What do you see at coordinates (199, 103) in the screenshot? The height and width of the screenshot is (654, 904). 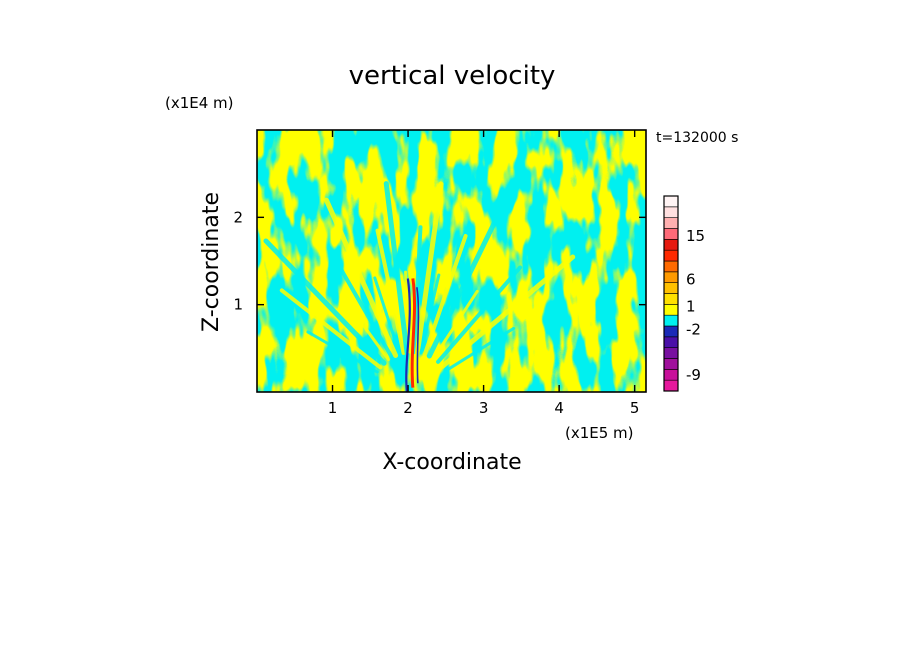 I see `y-unit-label: (x1E4 m)` at bounding box center [199, 103].